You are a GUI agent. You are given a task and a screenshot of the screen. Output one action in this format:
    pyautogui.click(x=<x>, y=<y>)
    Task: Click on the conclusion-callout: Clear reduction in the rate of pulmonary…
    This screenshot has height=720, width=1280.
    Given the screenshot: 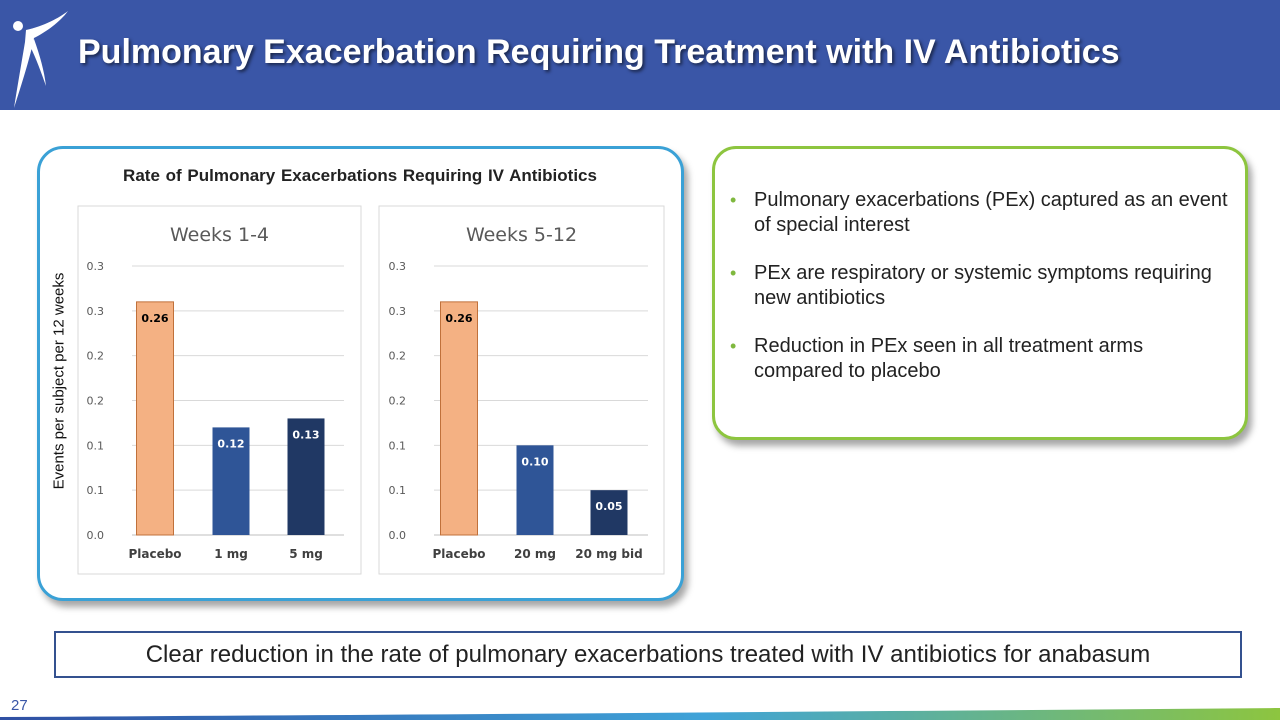 What is the action you would take?
    pyautogui.click(x=648, y=654)
    